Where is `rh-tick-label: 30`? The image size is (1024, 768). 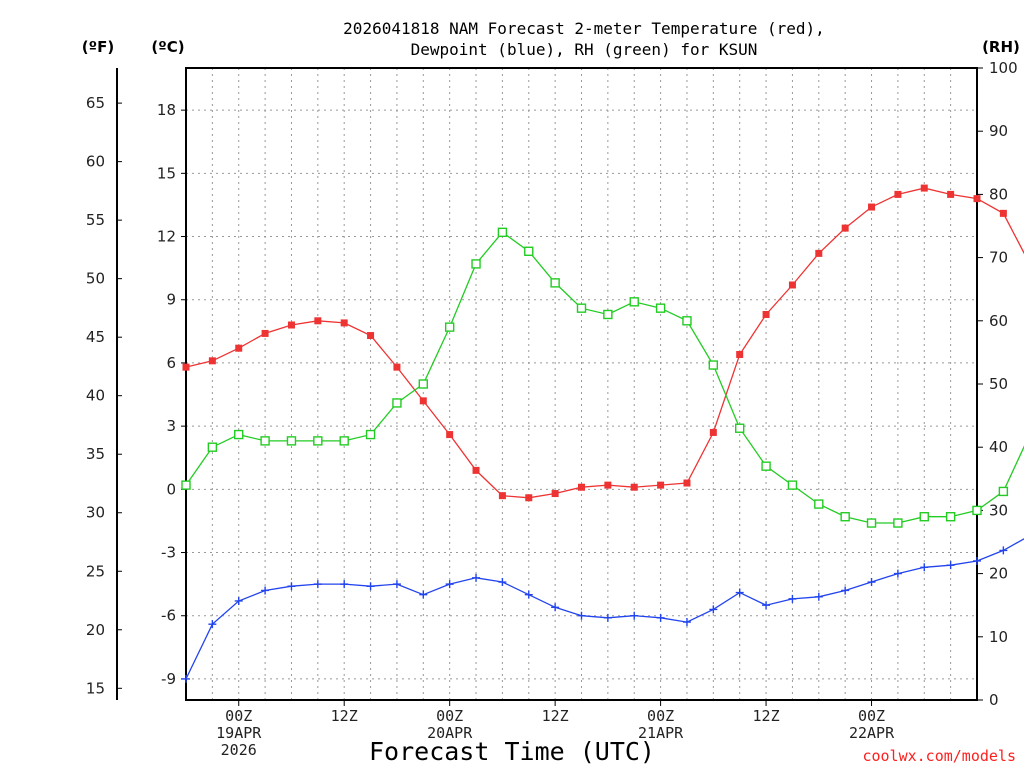 rh-tick-label: 30 is located at coordinates (998, 510).